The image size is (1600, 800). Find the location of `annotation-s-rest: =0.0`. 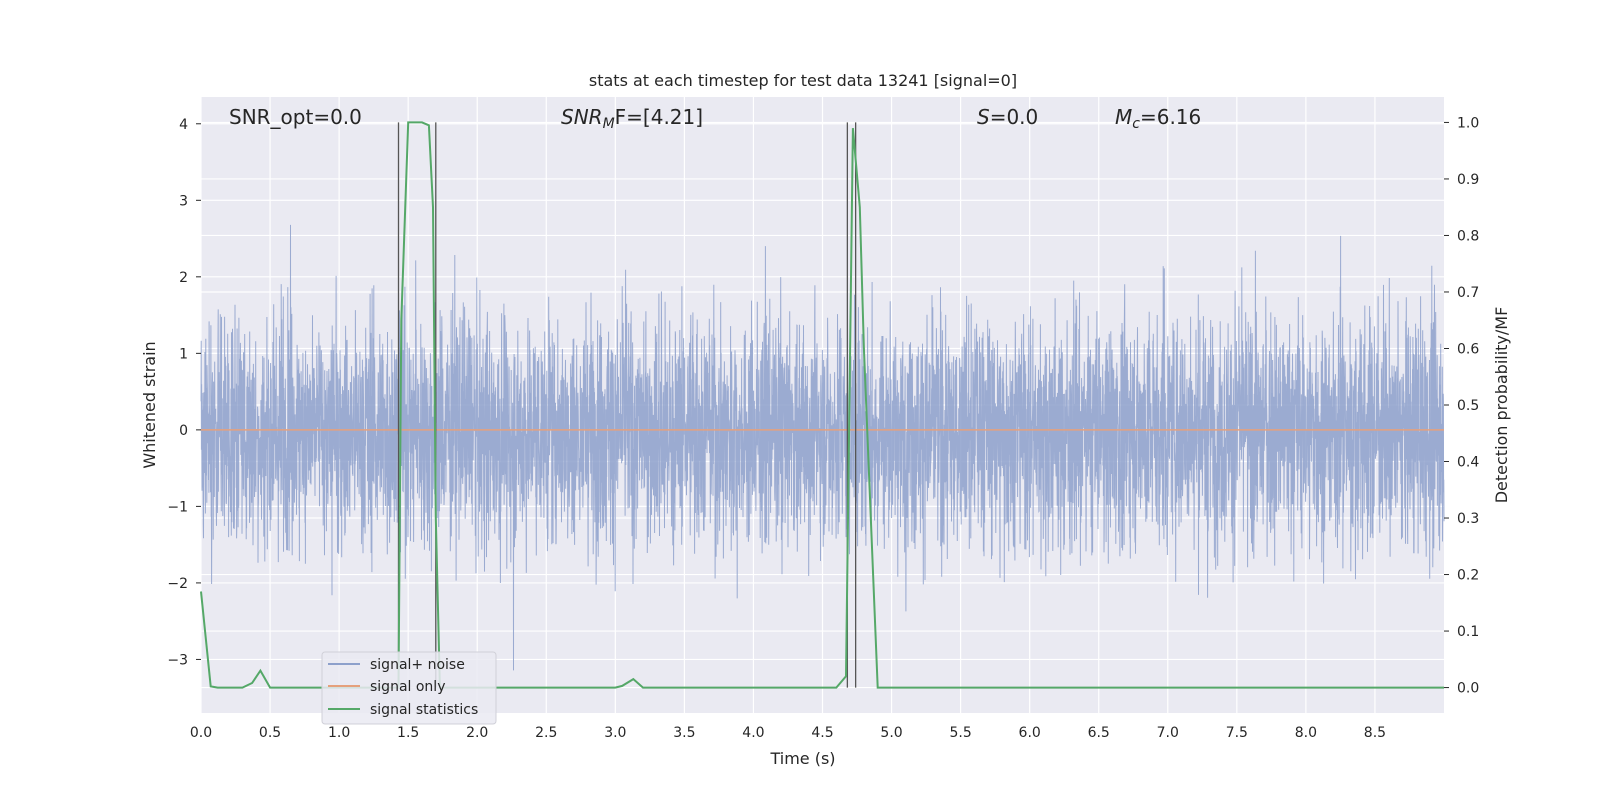

annotation-s-rest: =0.0 is located at coordinates (1014, 117).